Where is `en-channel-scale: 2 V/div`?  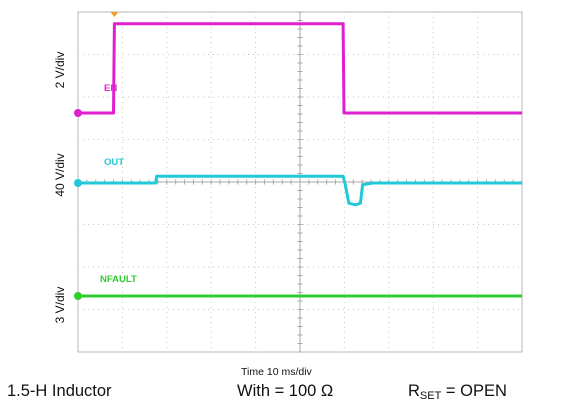 en-channel-scale: 2 V/div is located at coordinates (60, 70).